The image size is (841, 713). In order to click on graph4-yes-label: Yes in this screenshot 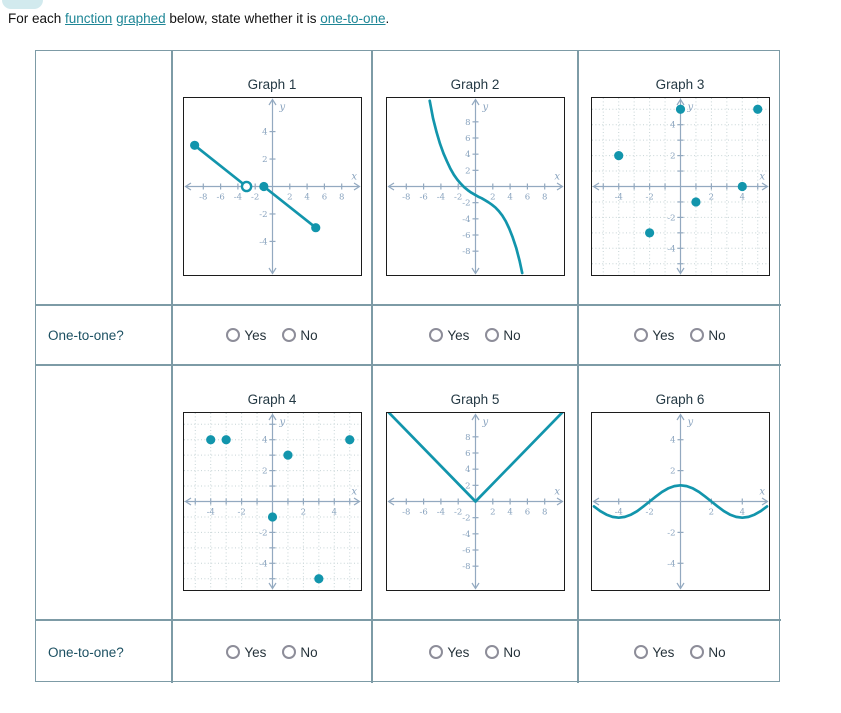, I will do `click(255, 652)`.